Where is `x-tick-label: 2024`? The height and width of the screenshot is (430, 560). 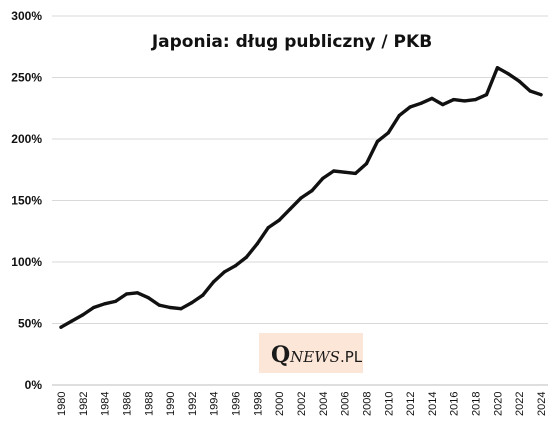 x-tick-label: 2024 is located at coordinates (542, 404).